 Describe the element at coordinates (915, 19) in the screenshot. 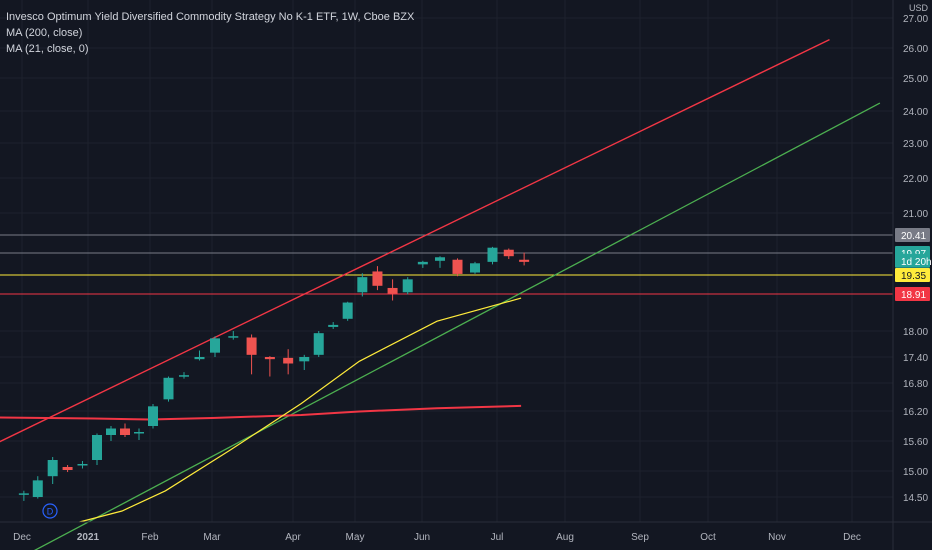

I see `price-tick-label: 27.00` at that location.